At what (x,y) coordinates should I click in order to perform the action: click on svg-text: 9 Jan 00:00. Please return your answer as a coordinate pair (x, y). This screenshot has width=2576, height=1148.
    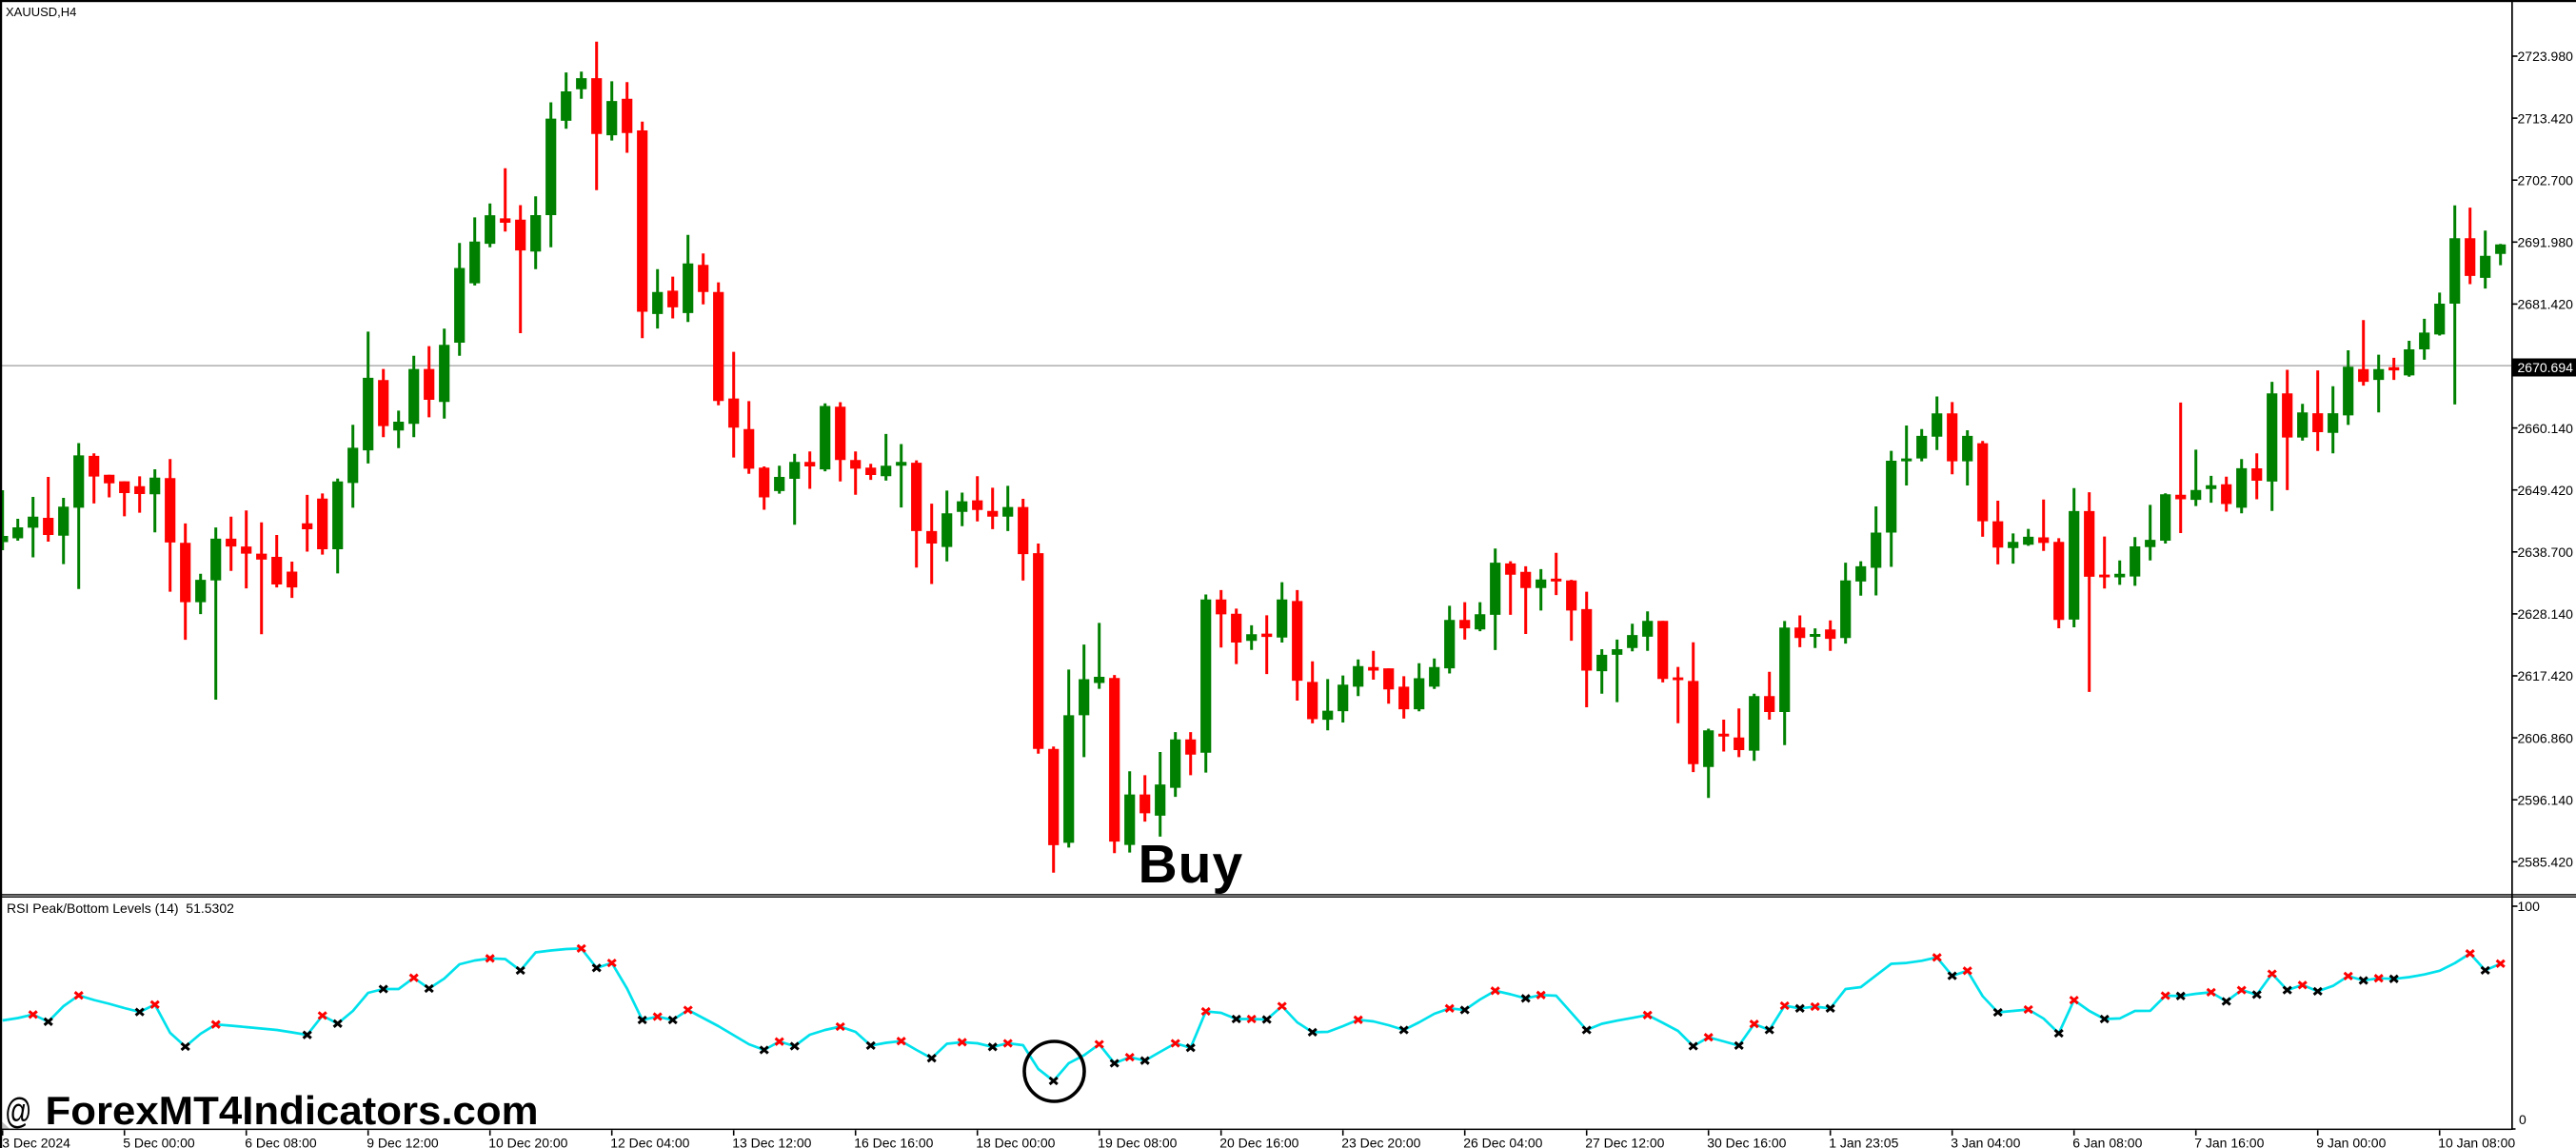
    Looking at the image, I should click on (2351, 1142).